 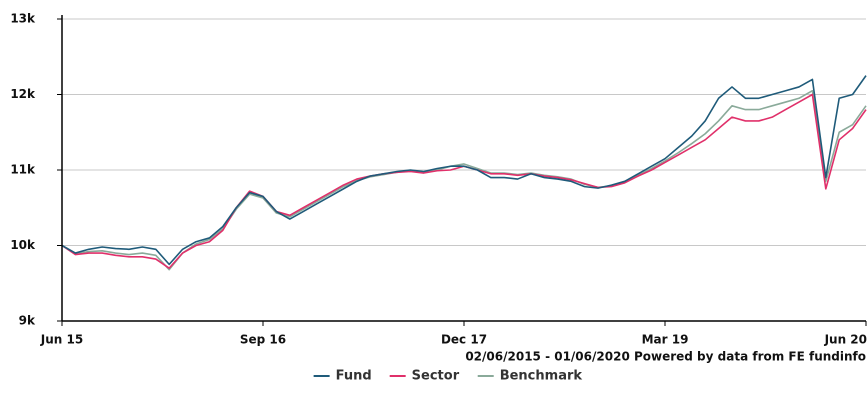 What do you see at coordinates (541, 376) in the screenshot?
I see `legend-label: Benchmark` at bounding box center [541, 376].